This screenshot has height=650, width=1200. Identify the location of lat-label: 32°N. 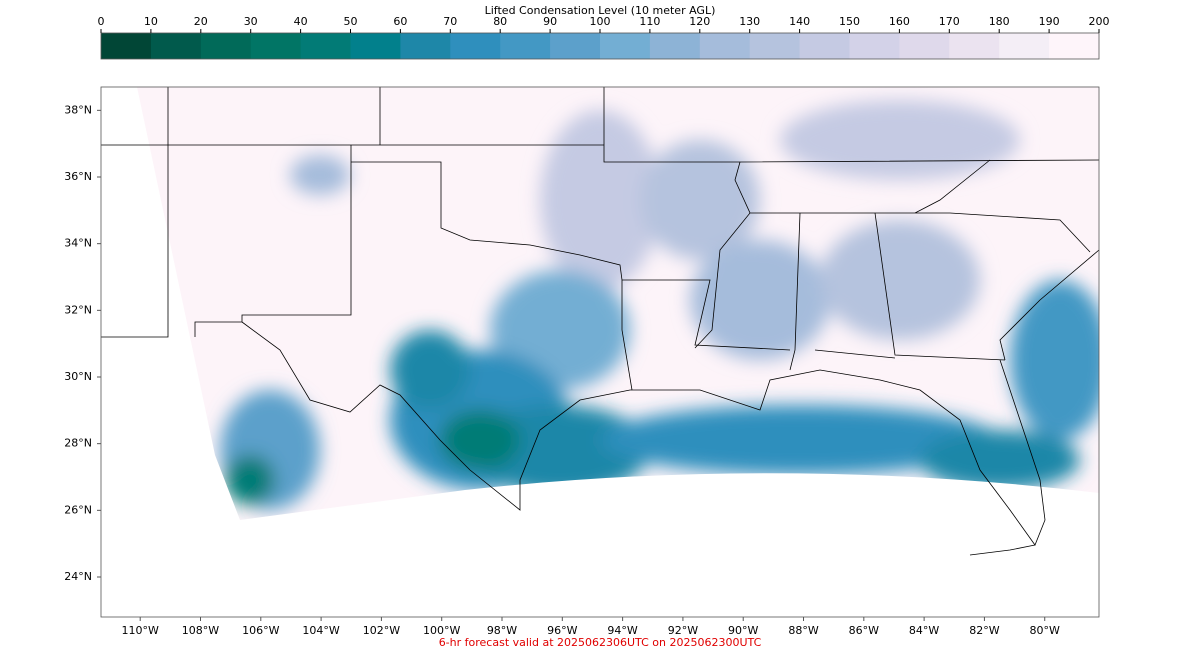
(78, 309).